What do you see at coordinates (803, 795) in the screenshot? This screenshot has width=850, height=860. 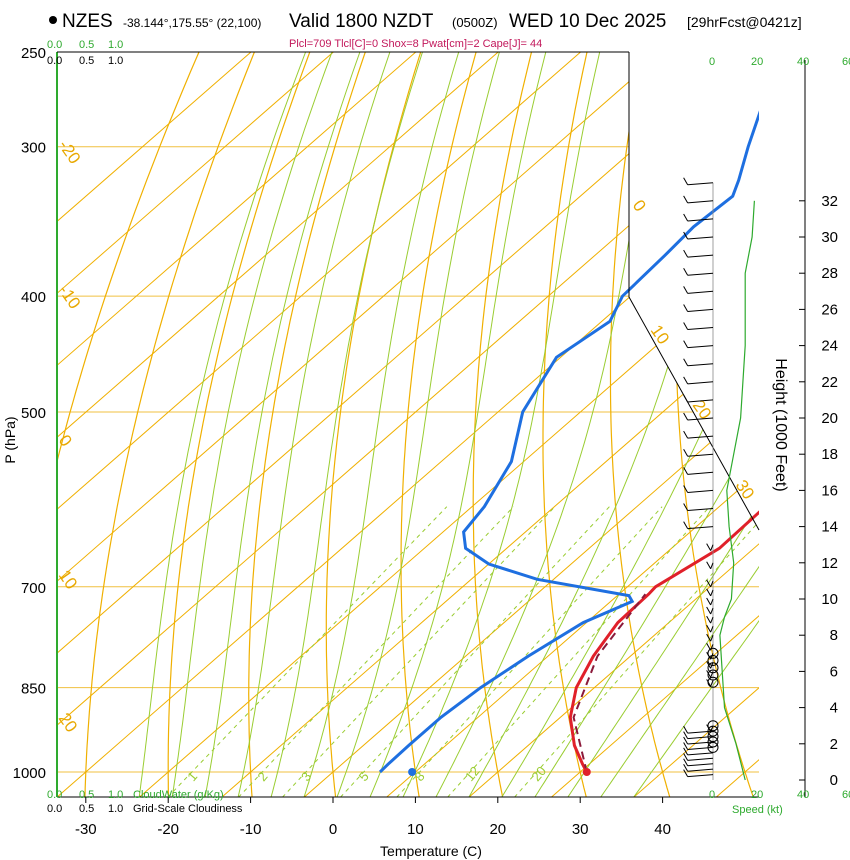 I see `speed-bottom-40: 40` at bounding box center [803, 795].